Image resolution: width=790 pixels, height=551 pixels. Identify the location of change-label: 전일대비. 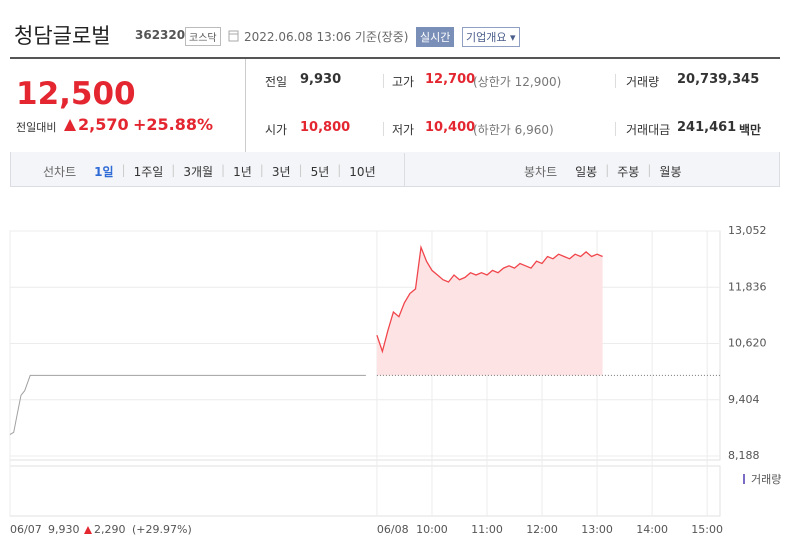
(36, 127).